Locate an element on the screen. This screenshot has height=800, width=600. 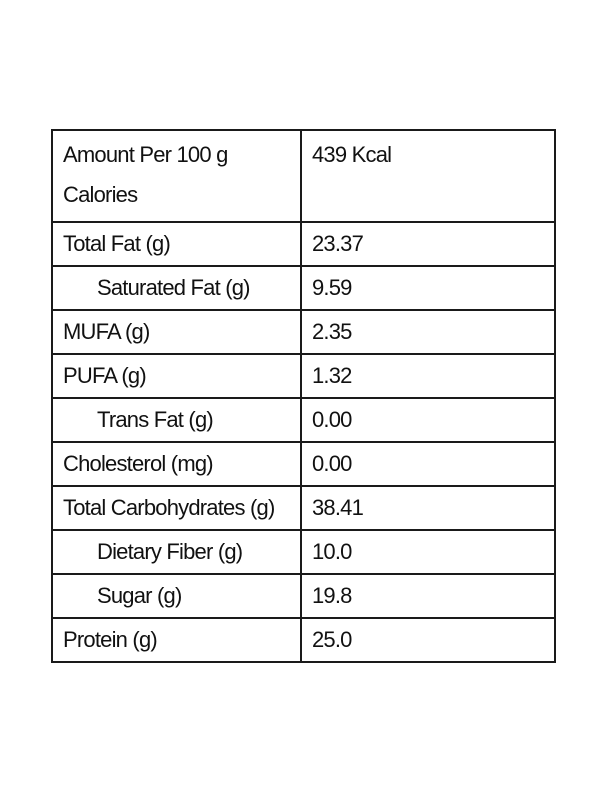
table-row: MUFA (g) 2.35 is located at coordinates (303, 332).